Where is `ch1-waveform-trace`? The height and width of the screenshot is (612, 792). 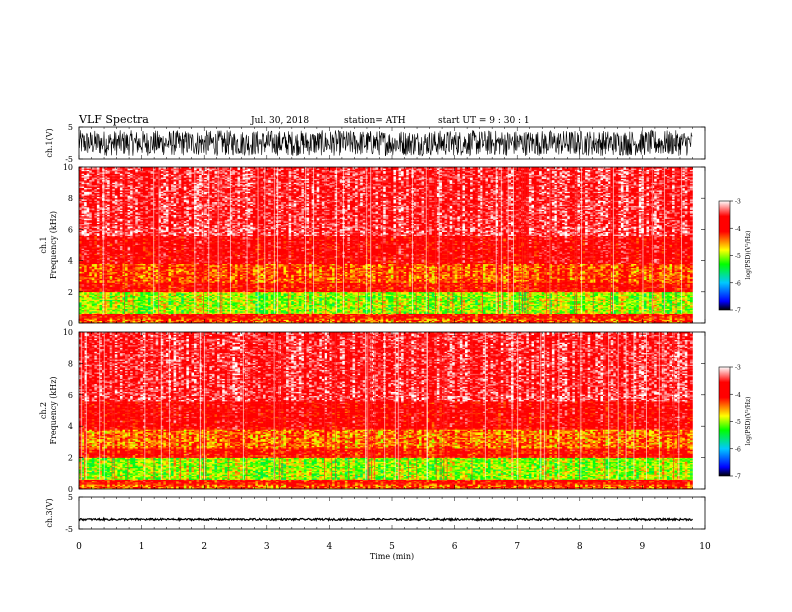 ch1-waveform-trace is located at coordinates (386, 143).